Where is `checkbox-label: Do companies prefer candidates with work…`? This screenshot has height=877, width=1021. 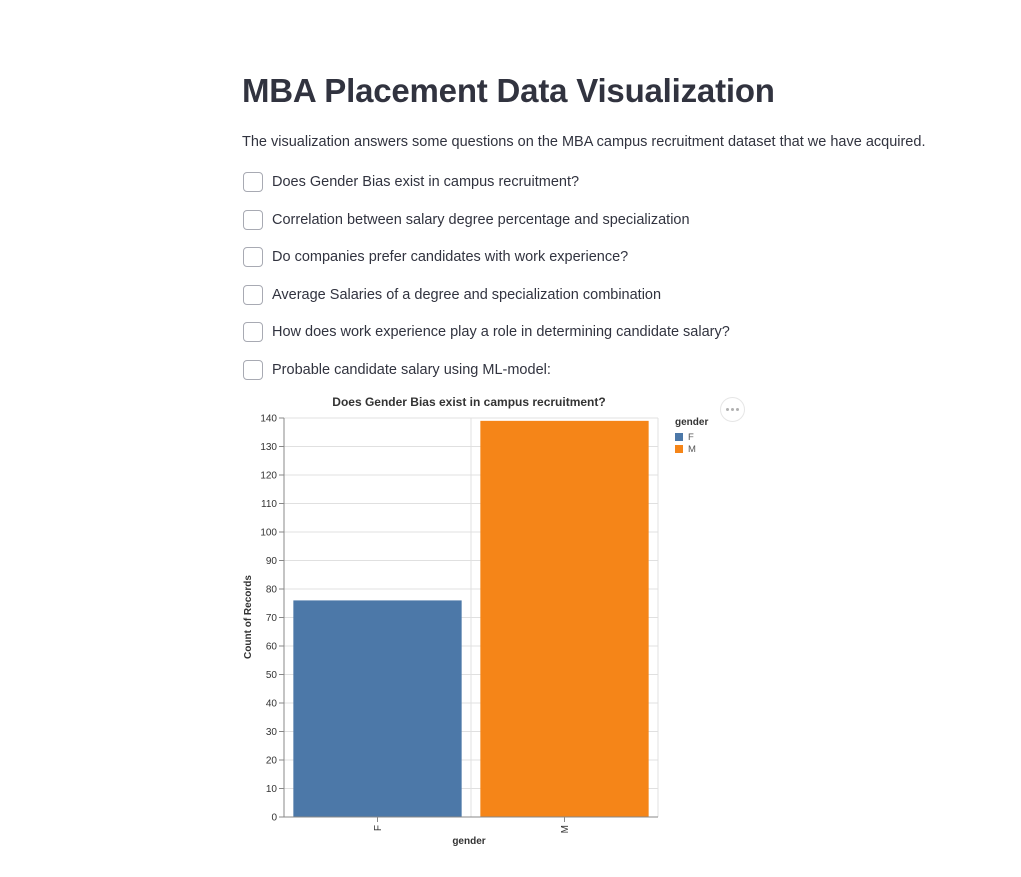
checkbox-label: Do companies prefer candidates with work… is located at coordinates (450, 257).